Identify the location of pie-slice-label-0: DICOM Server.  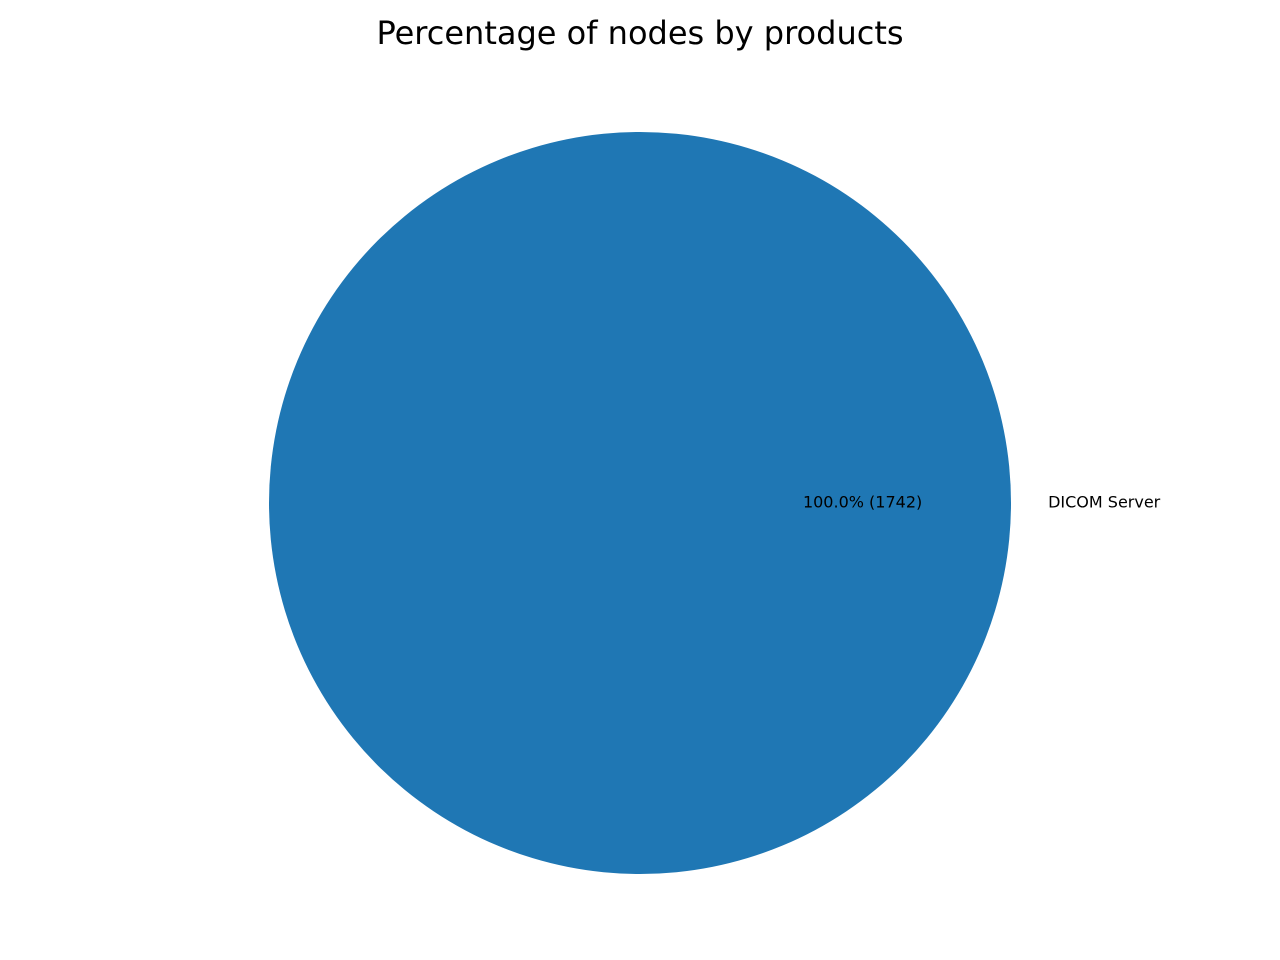
(1104, 502).